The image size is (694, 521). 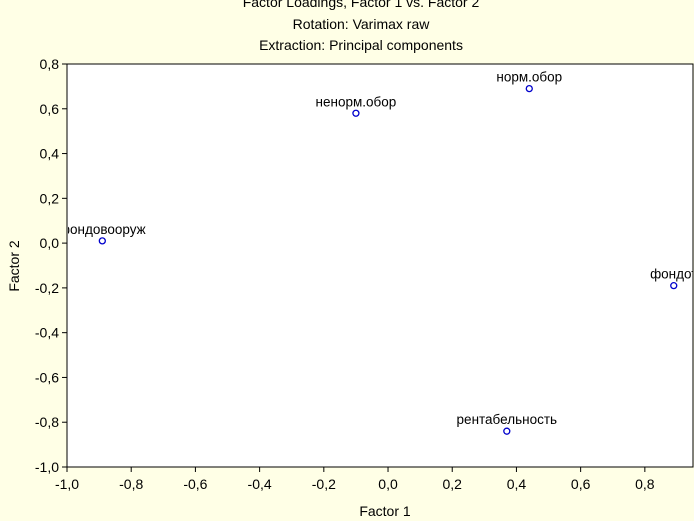 I want to click on y-tick-label: -1,0, so click(x=47, y=467).